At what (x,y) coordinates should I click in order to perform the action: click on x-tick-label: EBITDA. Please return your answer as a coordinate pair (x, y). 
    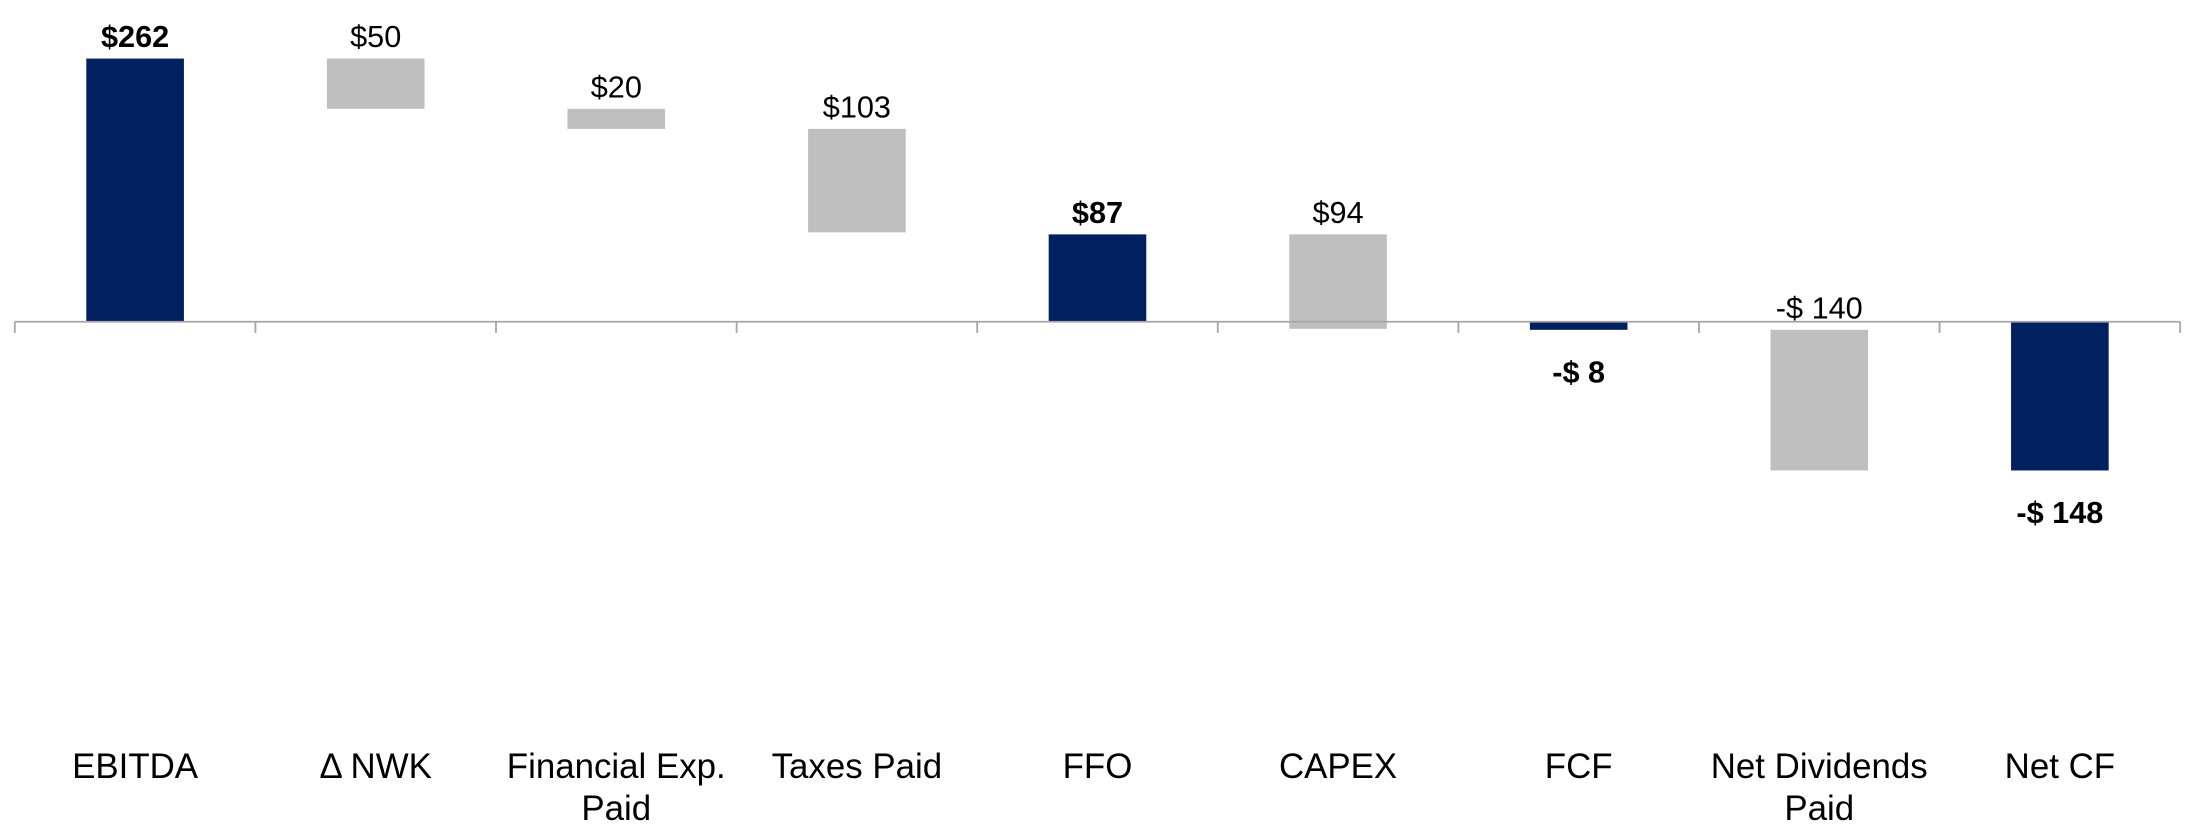
    Looking at the image, I should click on (135, 767).